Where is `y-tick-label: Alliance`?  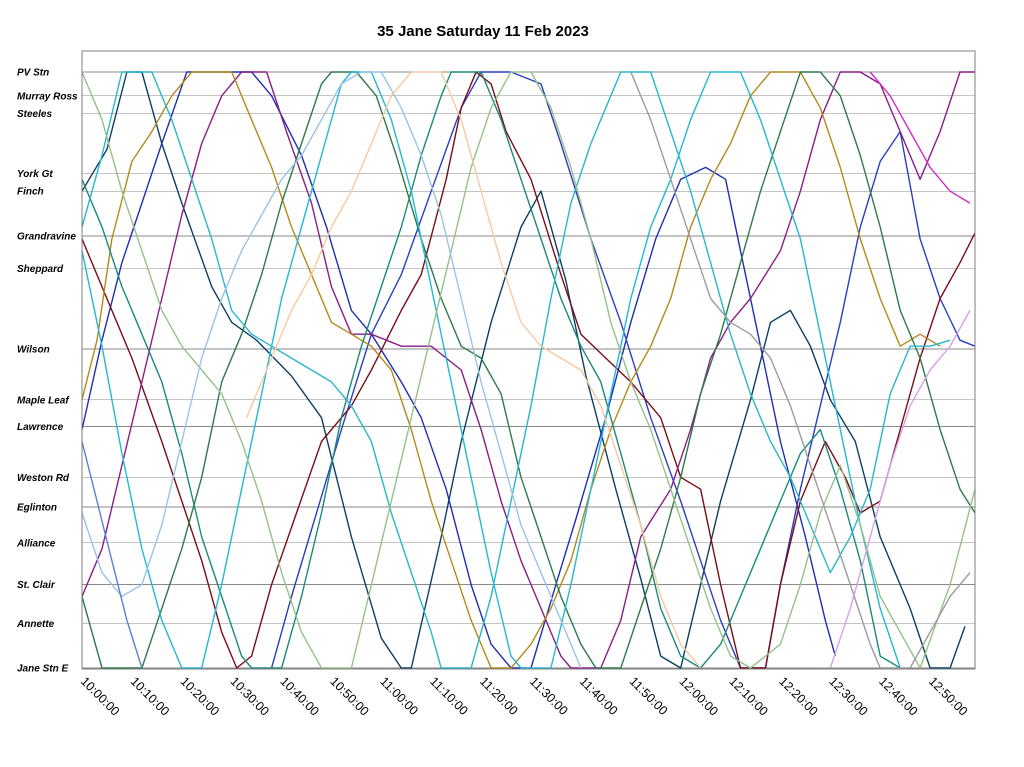
y-tick-label: Alliance is located at coordinates (36, 543).